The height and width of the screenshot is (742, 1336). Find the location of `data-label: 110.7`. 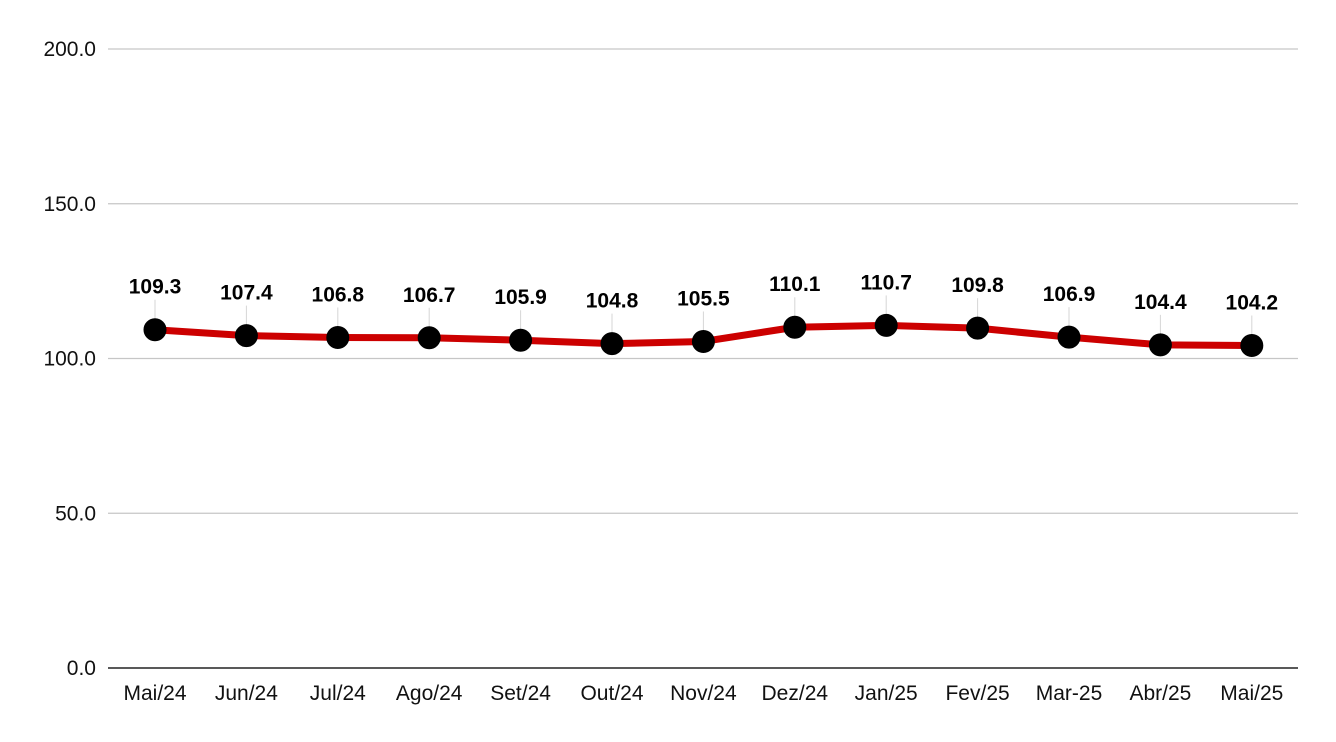

data-label: 110.7 is located at coordinates (885, 282).